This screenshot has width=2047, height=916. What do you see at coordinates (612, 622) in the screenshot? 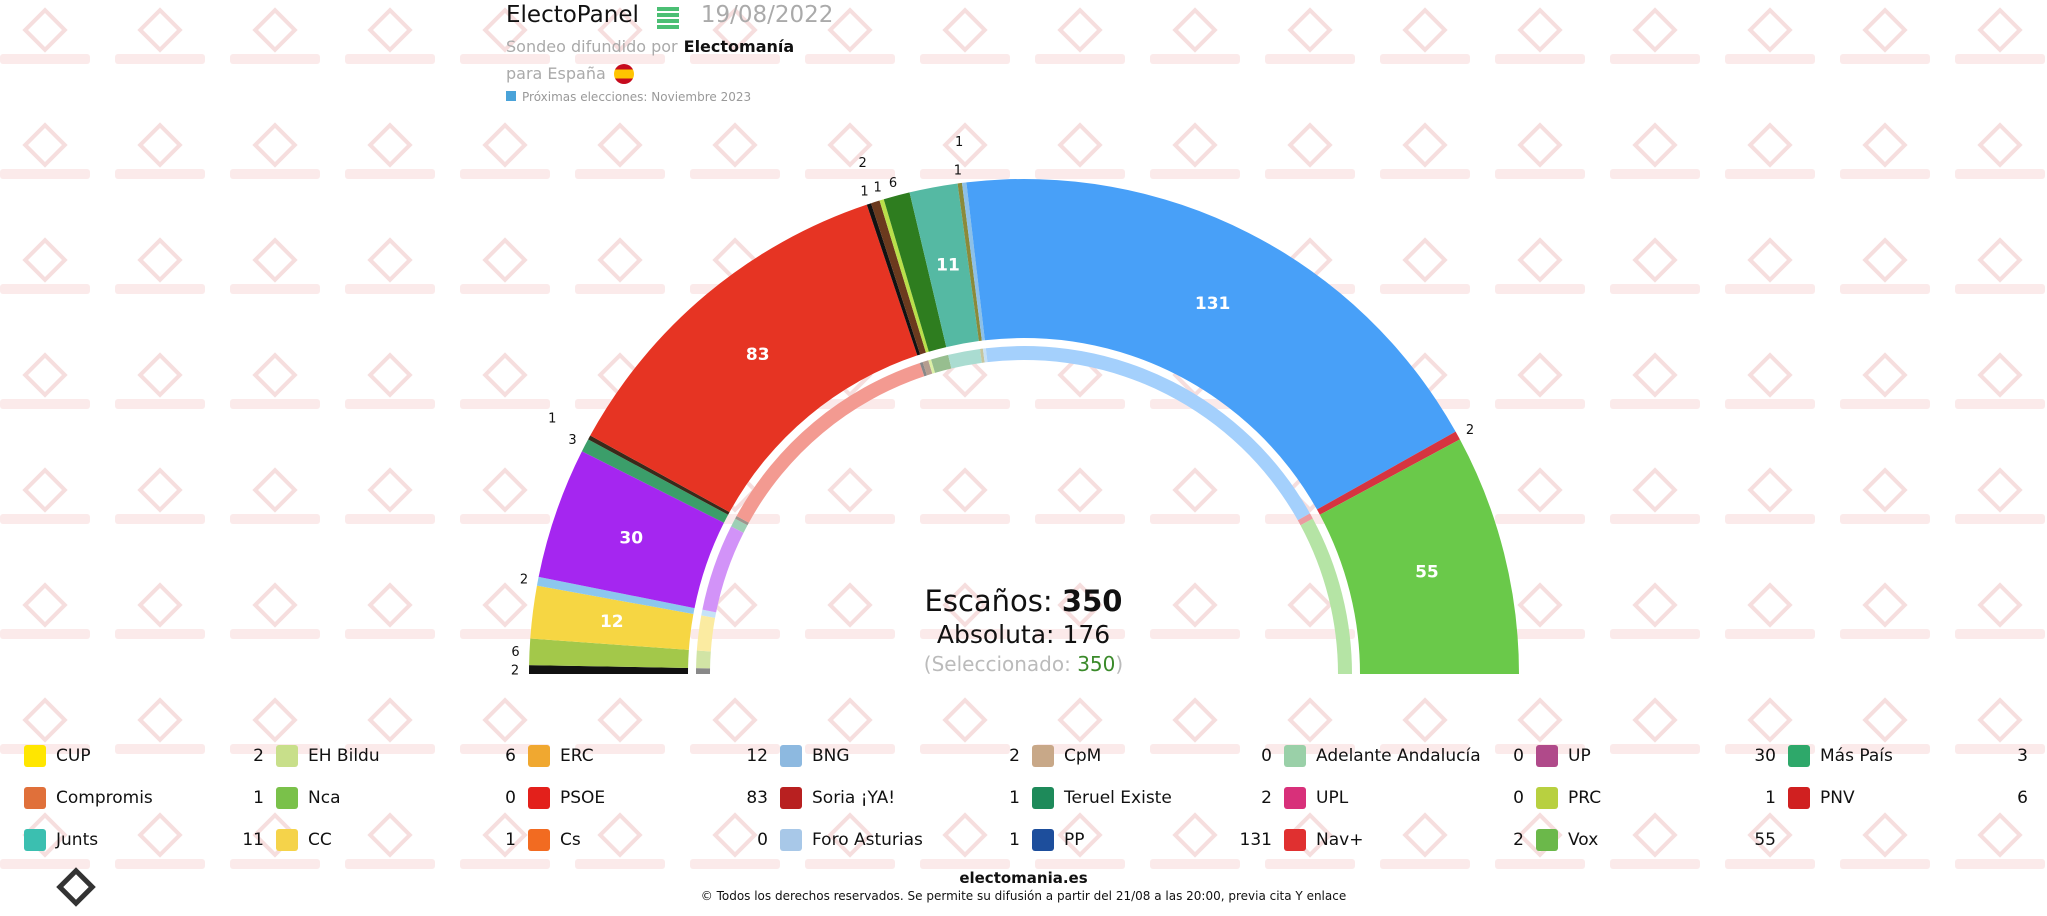
I see `segment-label: 12` at bounding box center [612, 622].